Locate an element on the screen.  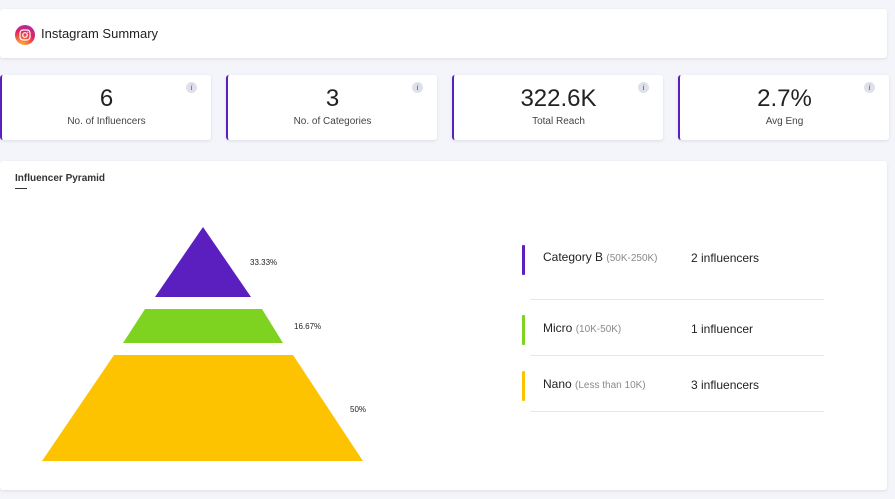
legend-name: Category B (50K-250K) is located at coordinates (600, 257).